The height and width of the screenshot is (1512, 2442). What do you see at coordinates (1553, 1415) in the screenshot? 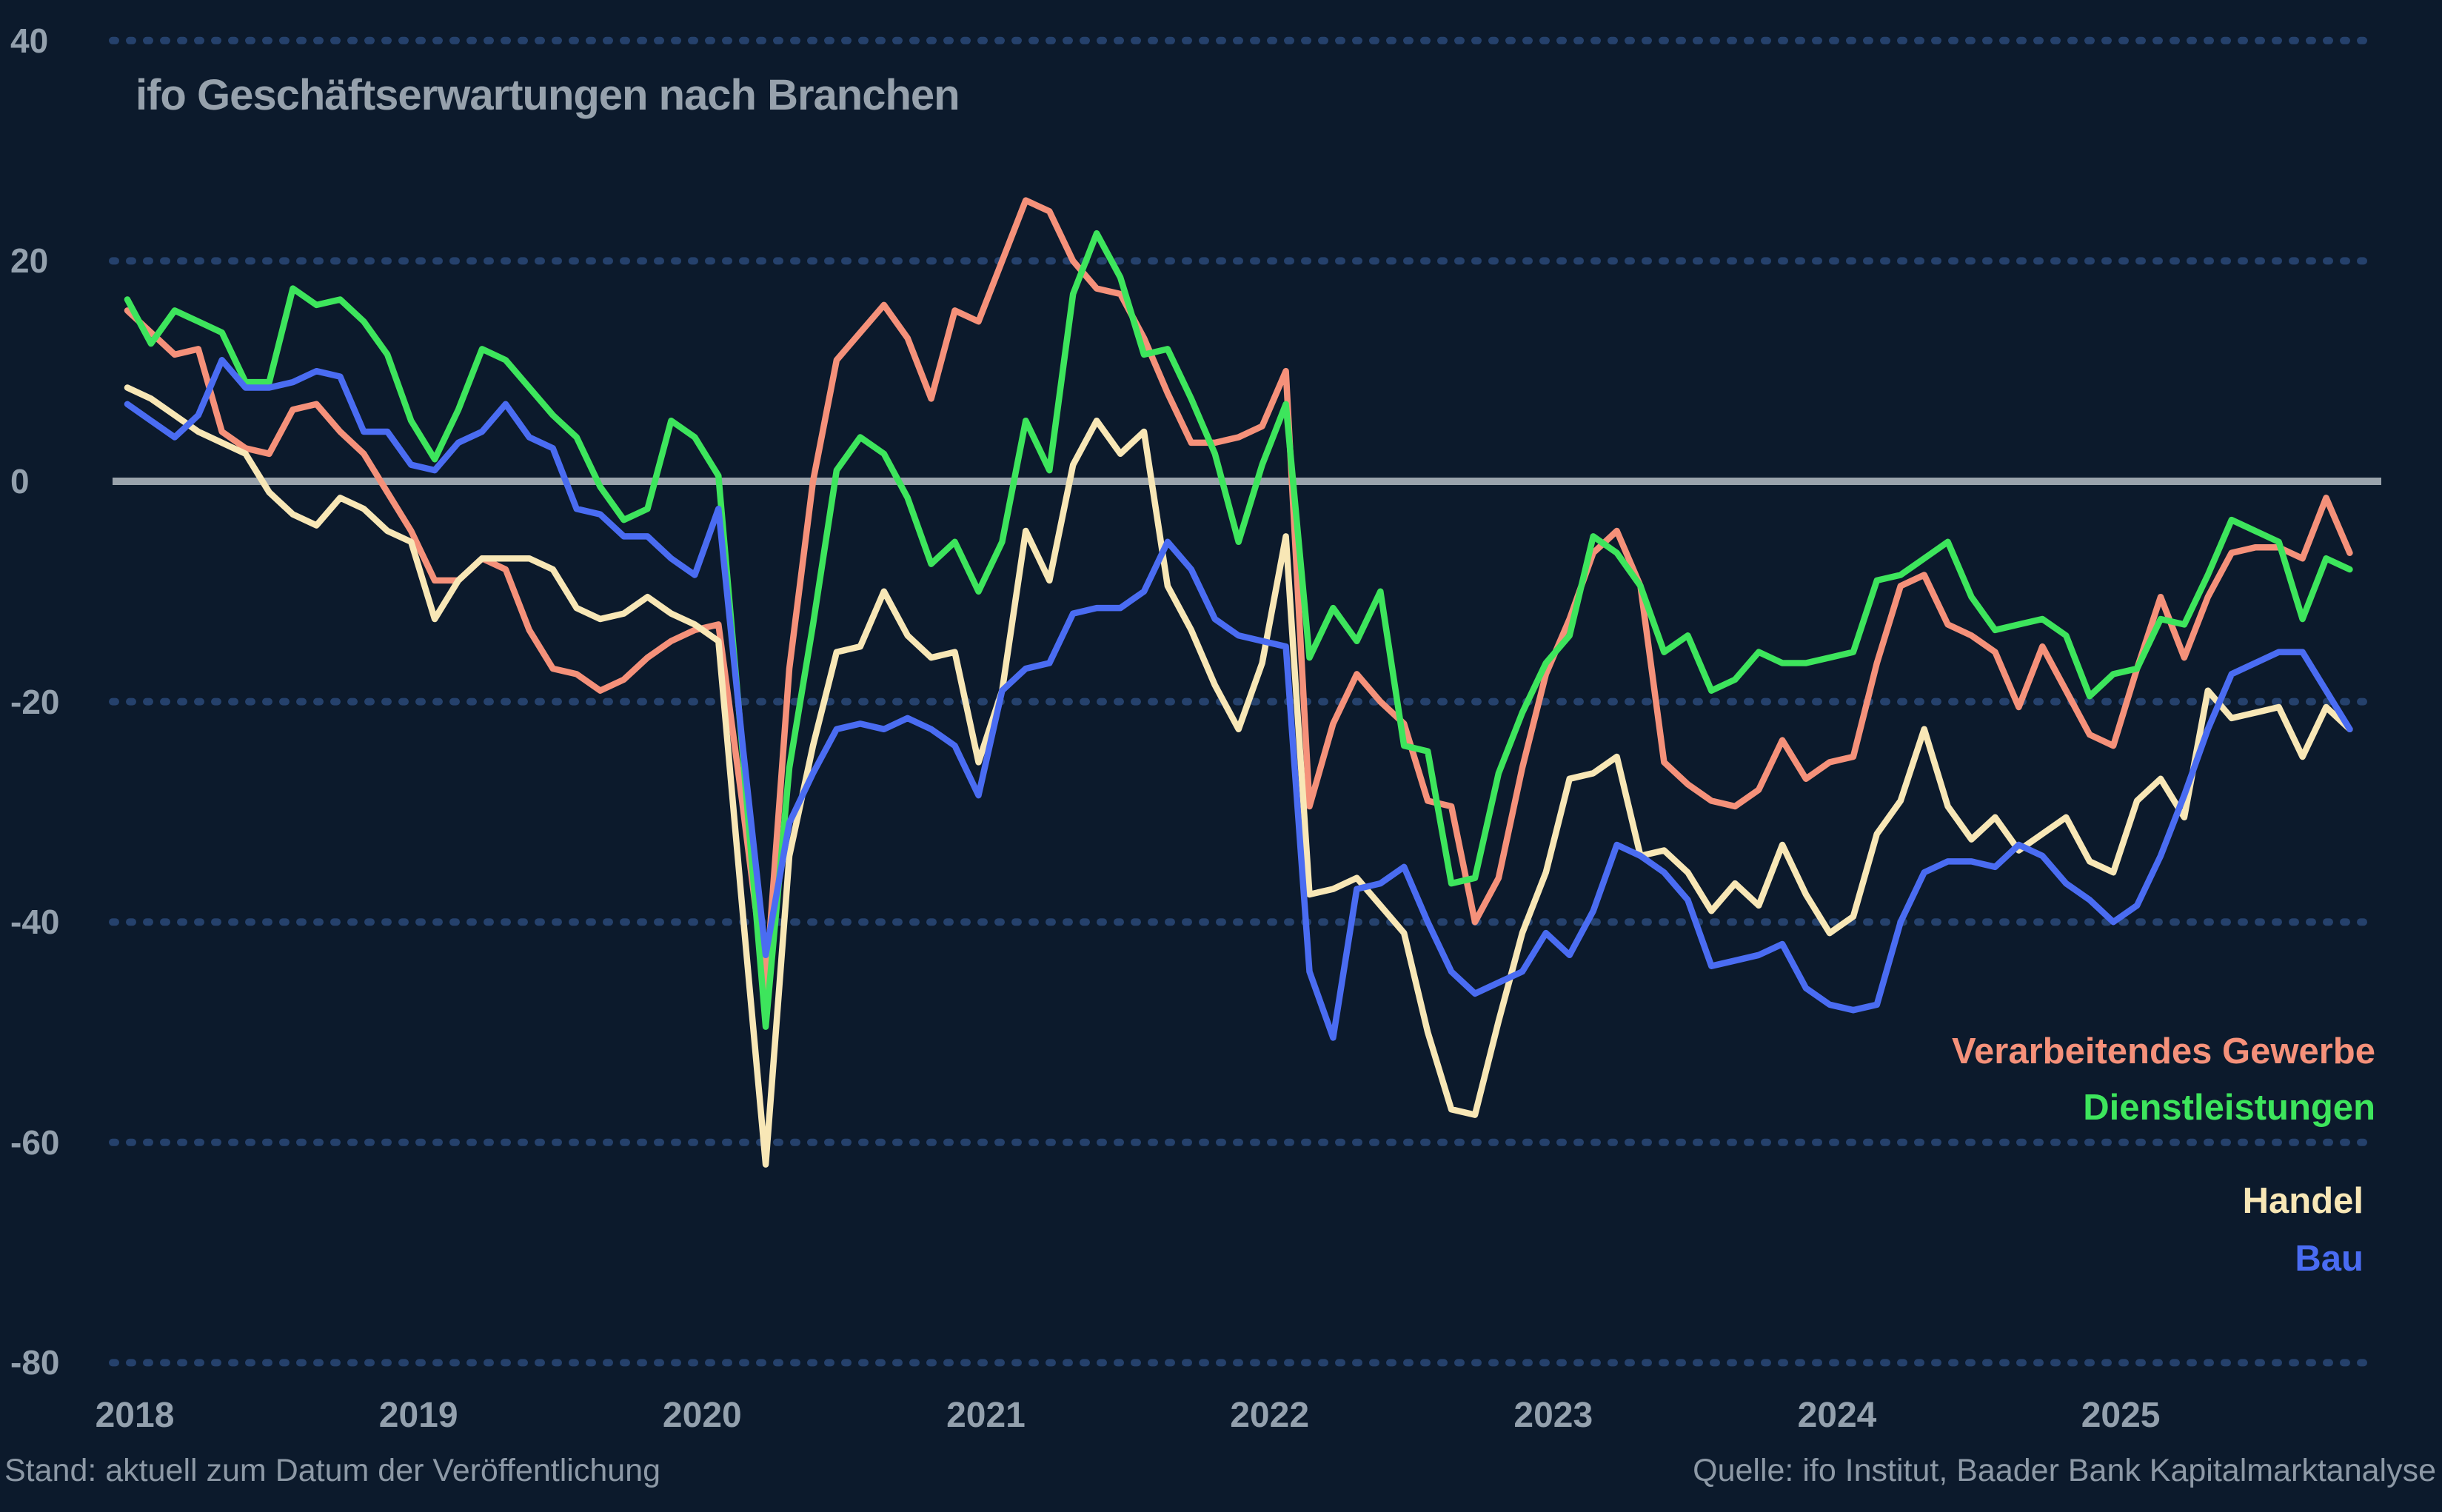
I see `x-tick-label-2023: 2023` at bounding box center [1553, 1415].